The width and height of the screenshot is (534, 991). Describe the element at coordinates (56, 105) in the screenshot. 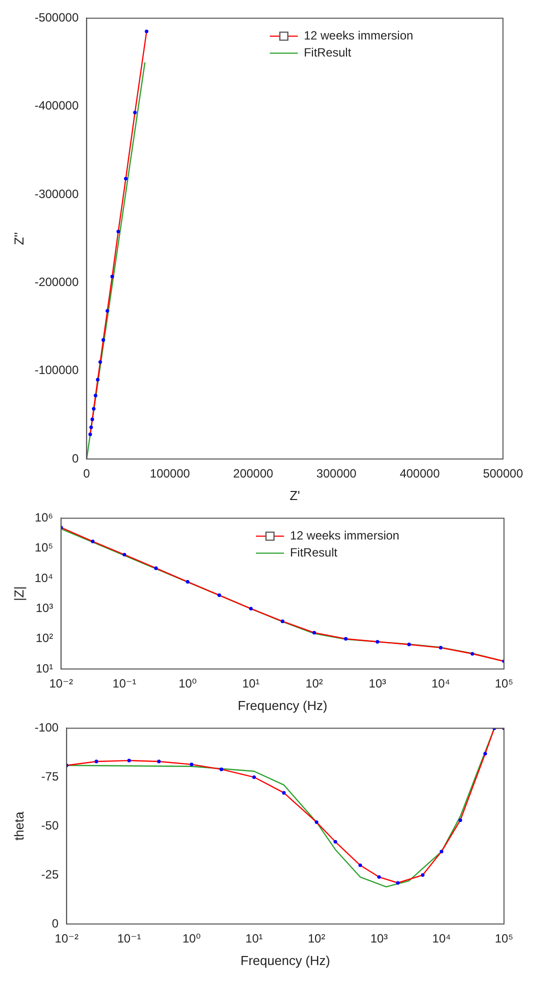

I see `y-tick-label: -400000` at that location.